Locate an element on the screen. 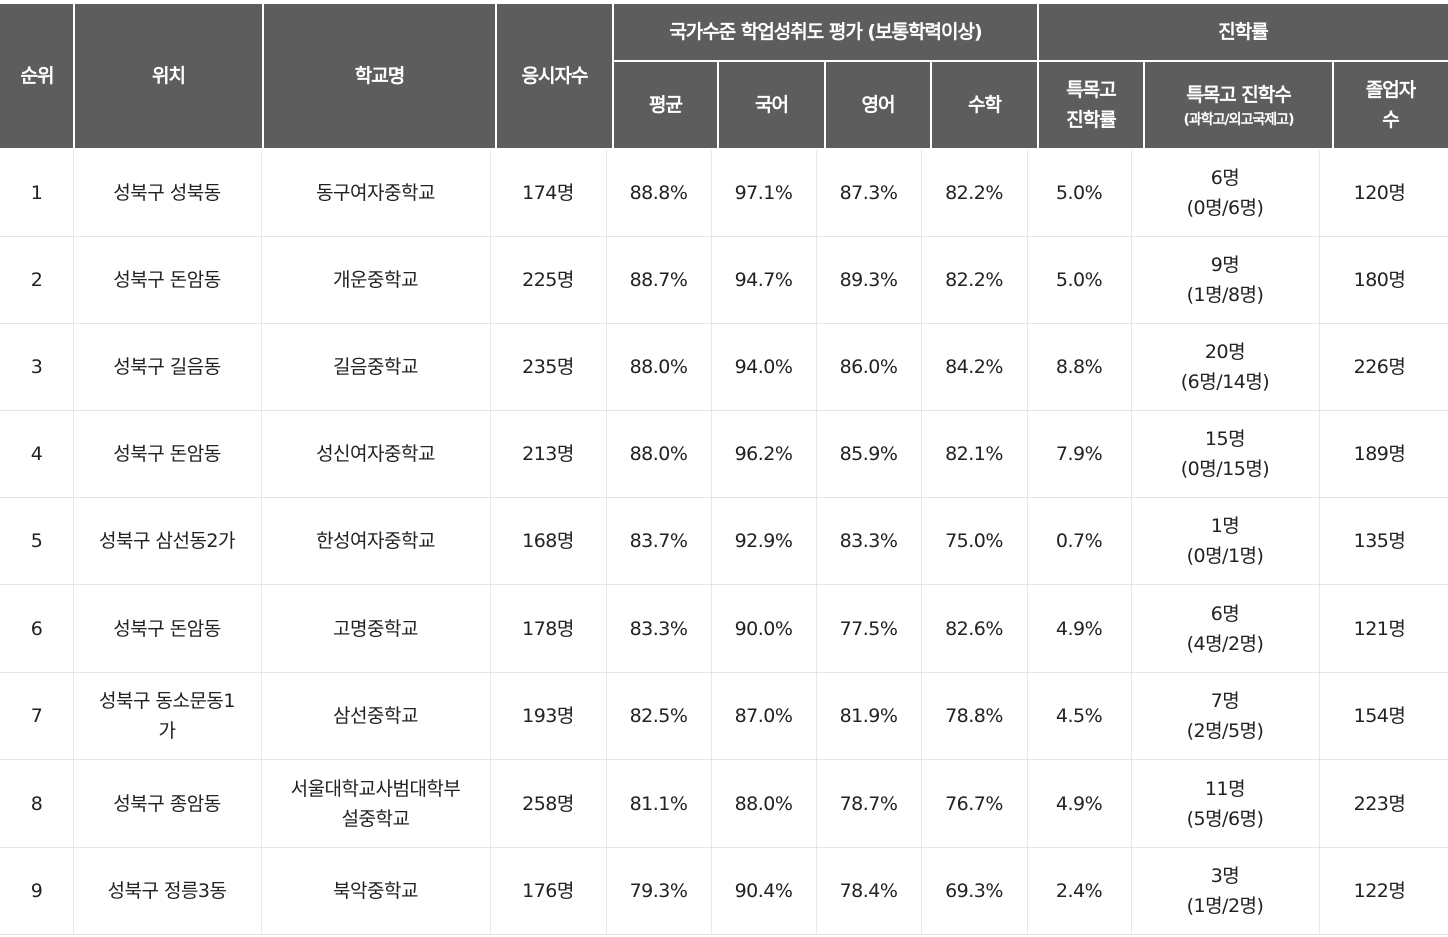 Image resolution: width=1448 pixels, height=937 pixels. cell-test-takers: 178명 is located at coordinates (548, 629).